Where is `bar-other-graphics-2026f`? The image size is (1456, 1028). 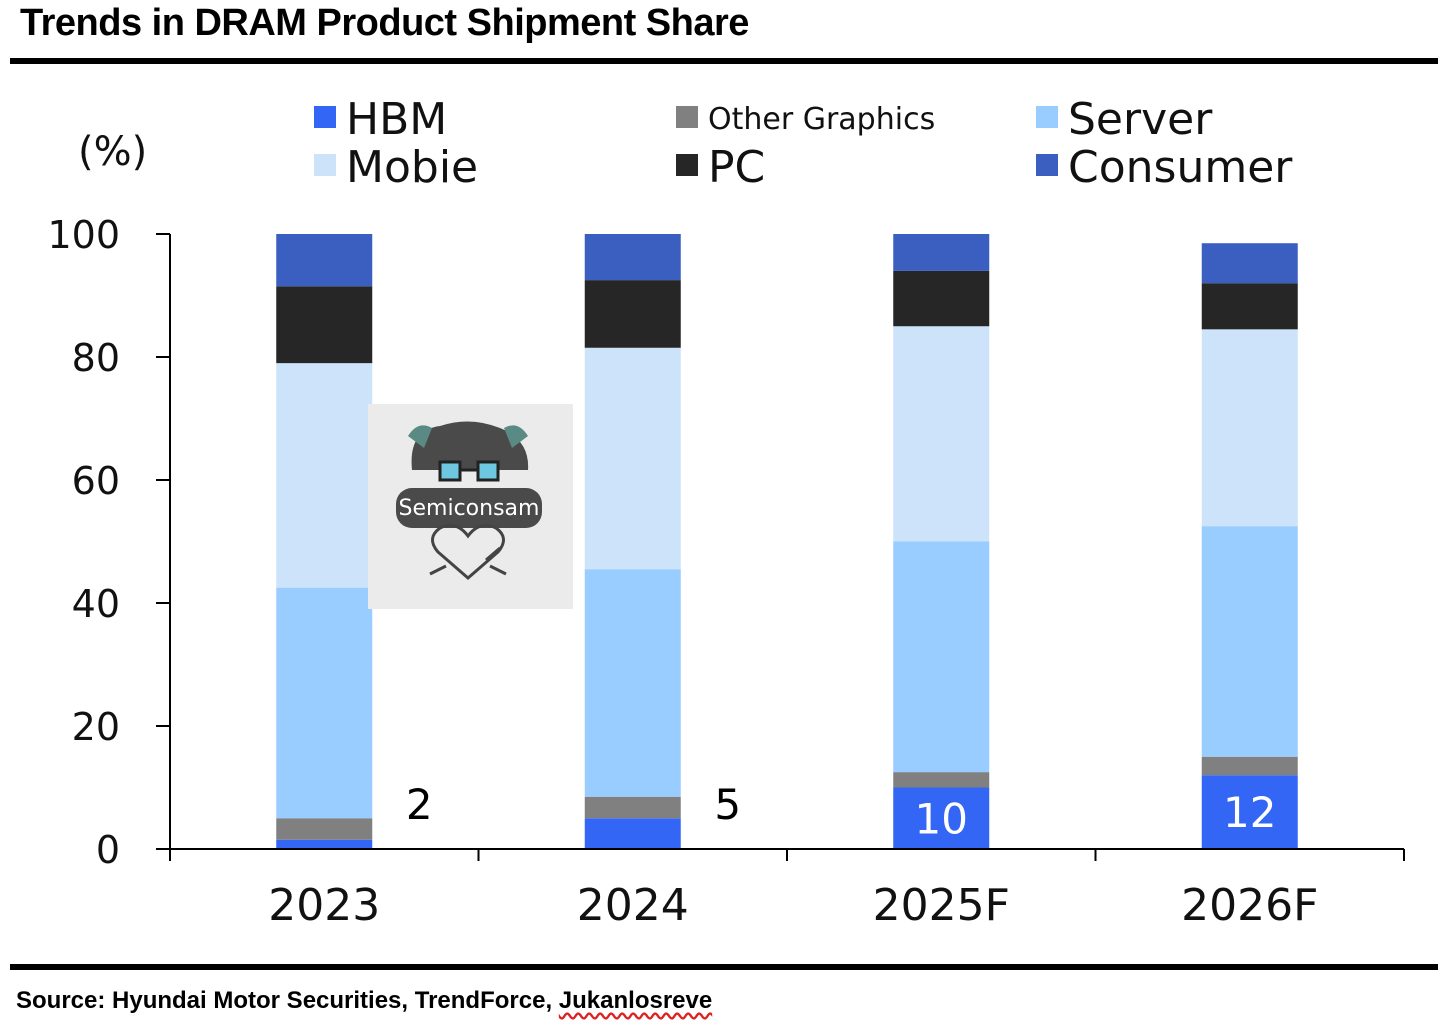
bar-other-graphics-2026f is located at coordinates (1249, 766).